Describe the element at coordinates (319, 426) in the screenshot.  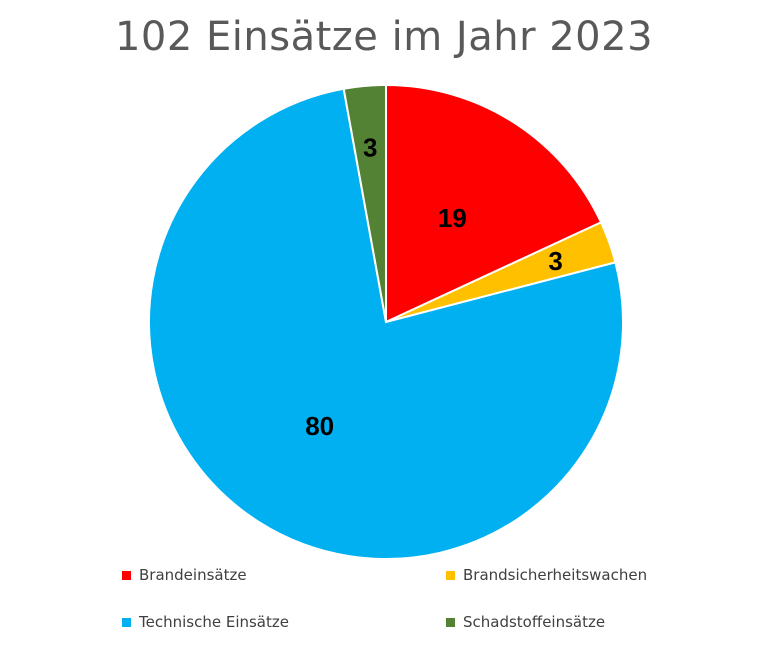
I see `data-label-2: 80` at that location.